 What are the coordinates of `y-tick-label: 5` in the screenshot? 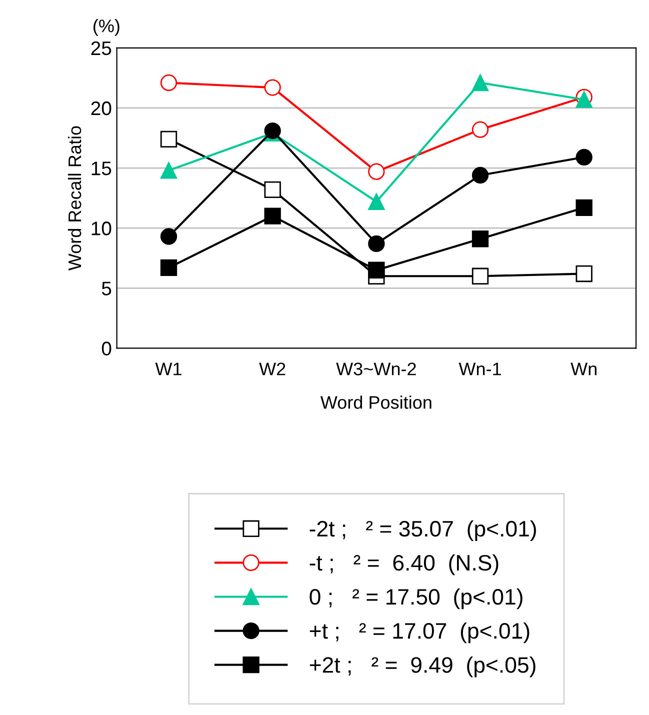 It's located at (107, 289).